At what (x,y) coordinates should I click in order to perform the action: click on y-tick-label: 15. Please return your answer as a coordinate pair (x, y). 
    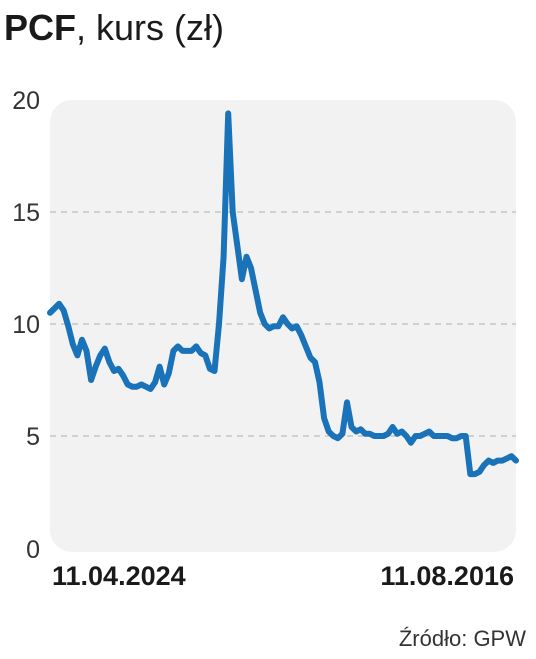
    Looking at the image, I should click on (26, 213).